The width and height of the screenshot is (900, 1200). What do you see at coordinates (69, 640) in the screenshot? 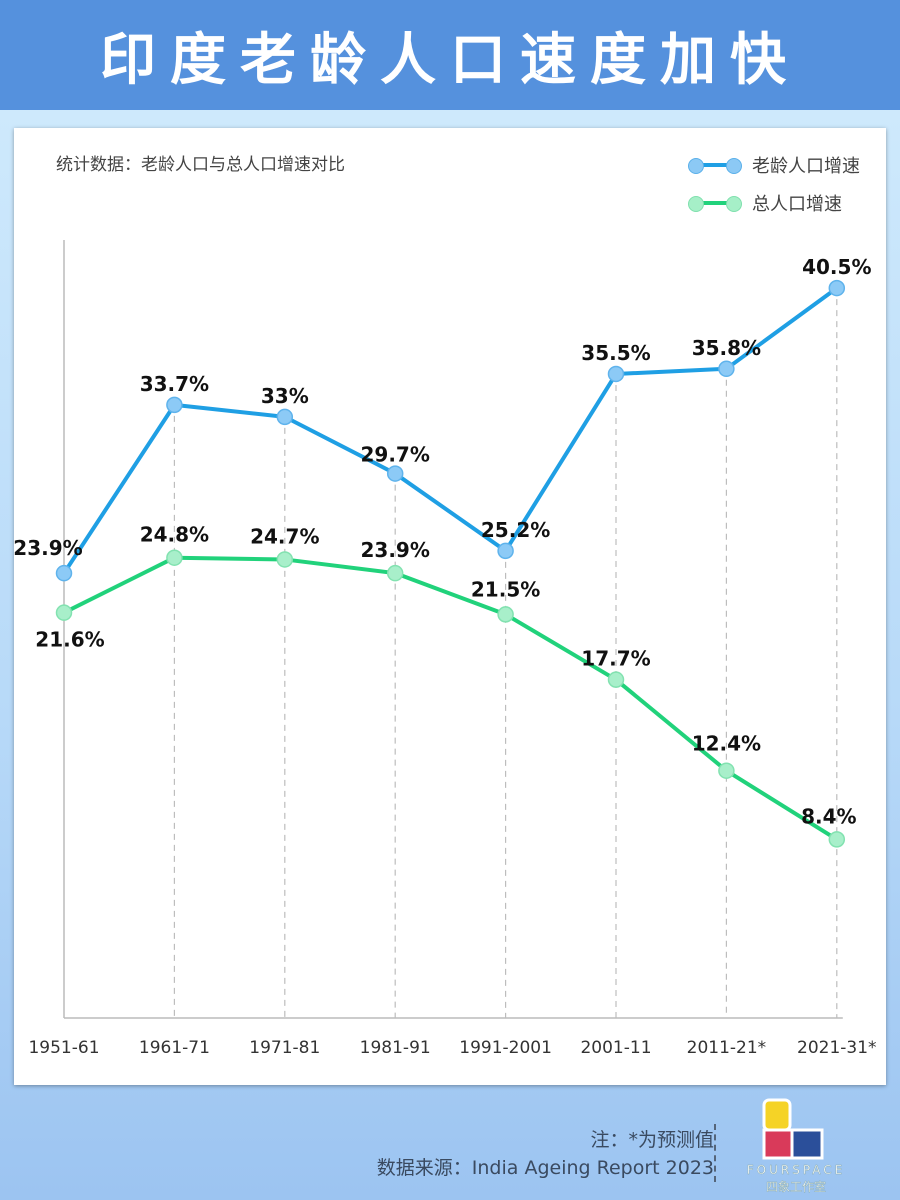
I see `data-label: 21.6%` at bounding box center [69, 640].